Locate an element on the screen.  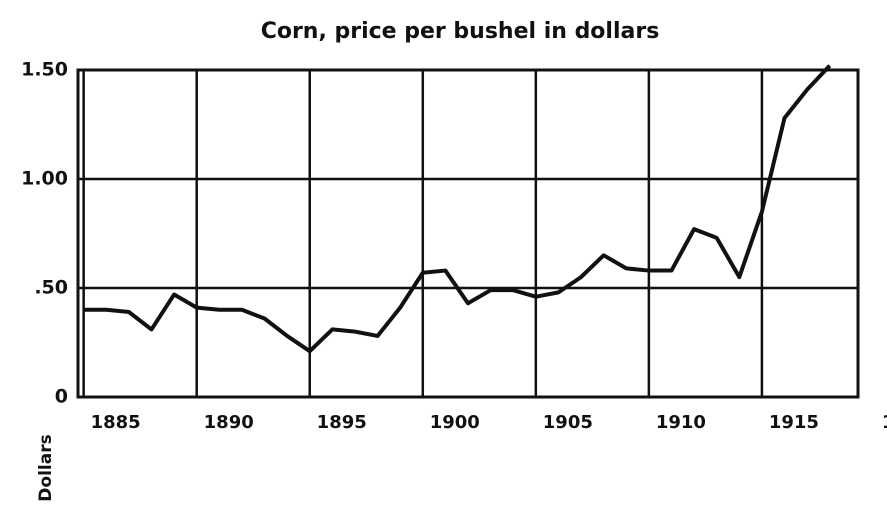
x-tick-label: 1920 is located at coordinates (884, 422).